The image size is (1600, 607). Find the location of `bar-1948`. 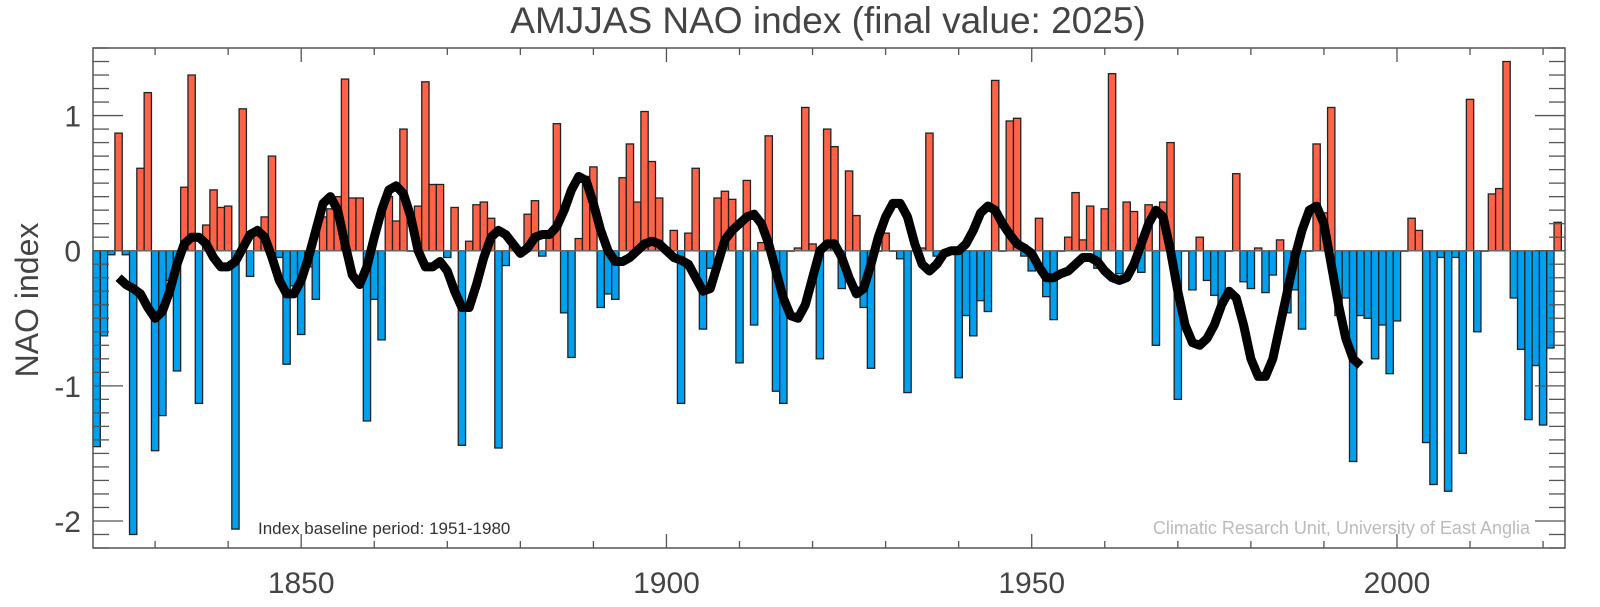

bar-1948 is located at coordinates (1017, 184).